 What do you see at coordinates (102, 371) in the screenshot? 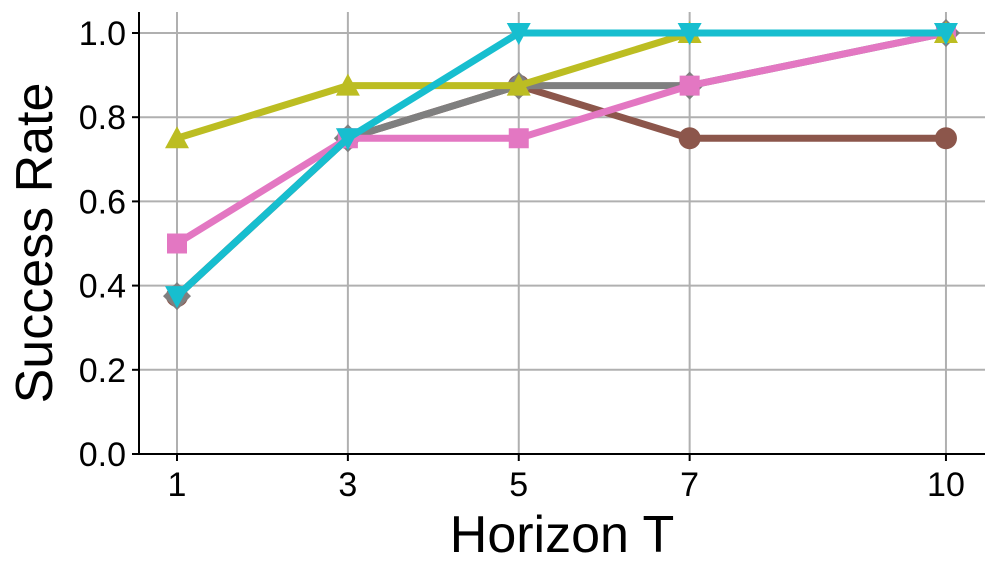
I see `y-tick-label: 0.2` at bounding box center [102, 371].